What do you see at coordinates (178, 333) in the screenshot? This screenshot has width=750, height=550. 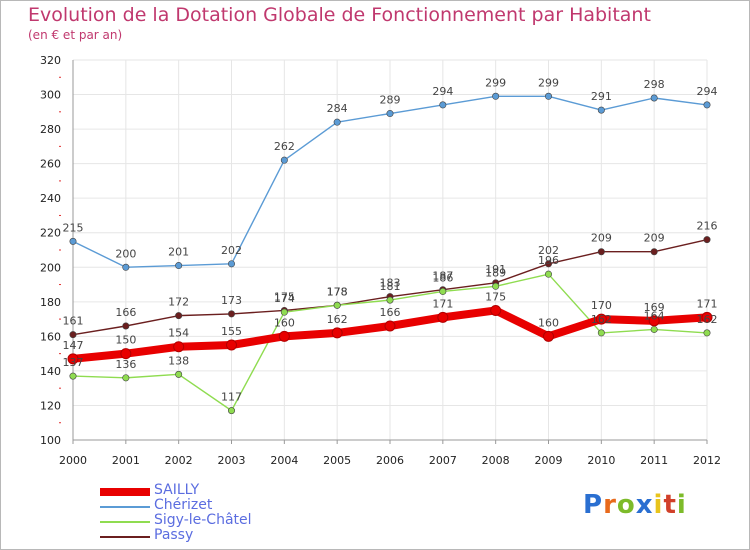 I see `data-label: 154` at bounding box center [178, 333].